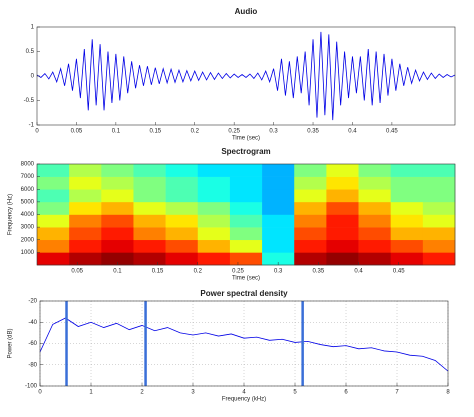 This screenshot has height=417, width=474. I want to click on x-tick-label: 4, so click(244, 393).